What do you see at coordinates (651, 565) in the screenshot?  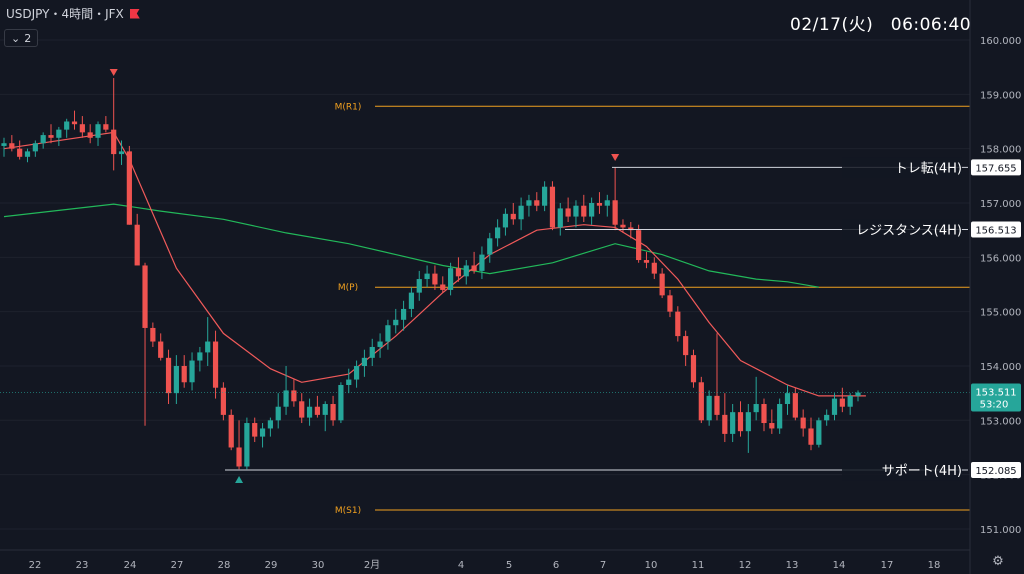 I see `x-tick-label: 10` at bounding box center [651, 565].